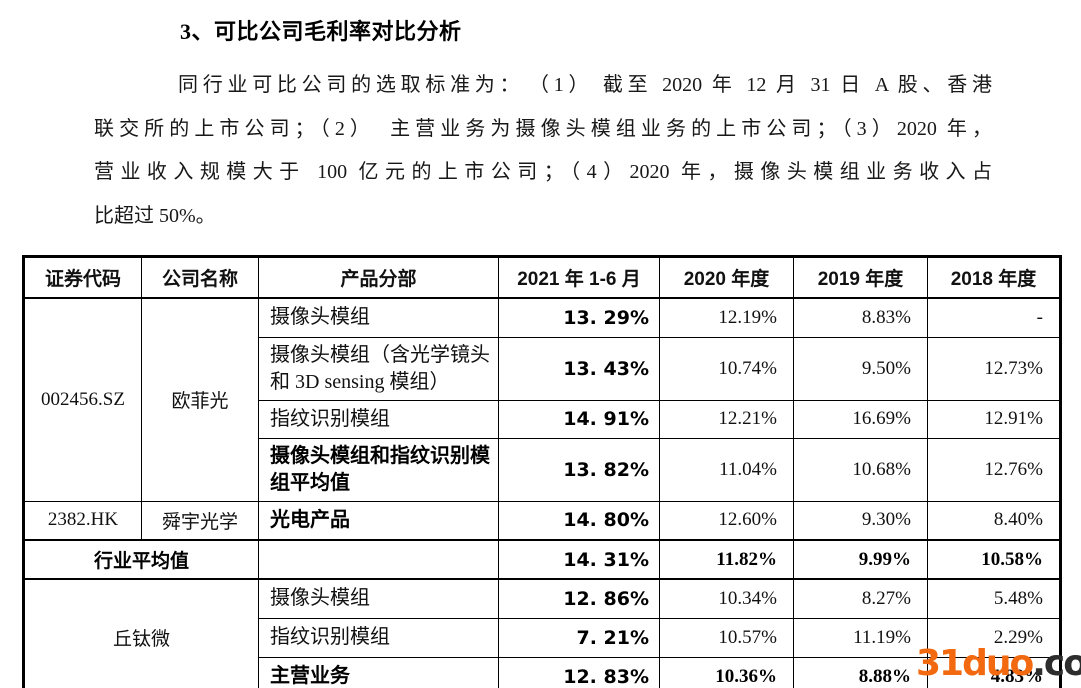  Describe the element at coordinates (860, 672) in the screenshot. I see `cell-2019-value: 8.88%` at that location.